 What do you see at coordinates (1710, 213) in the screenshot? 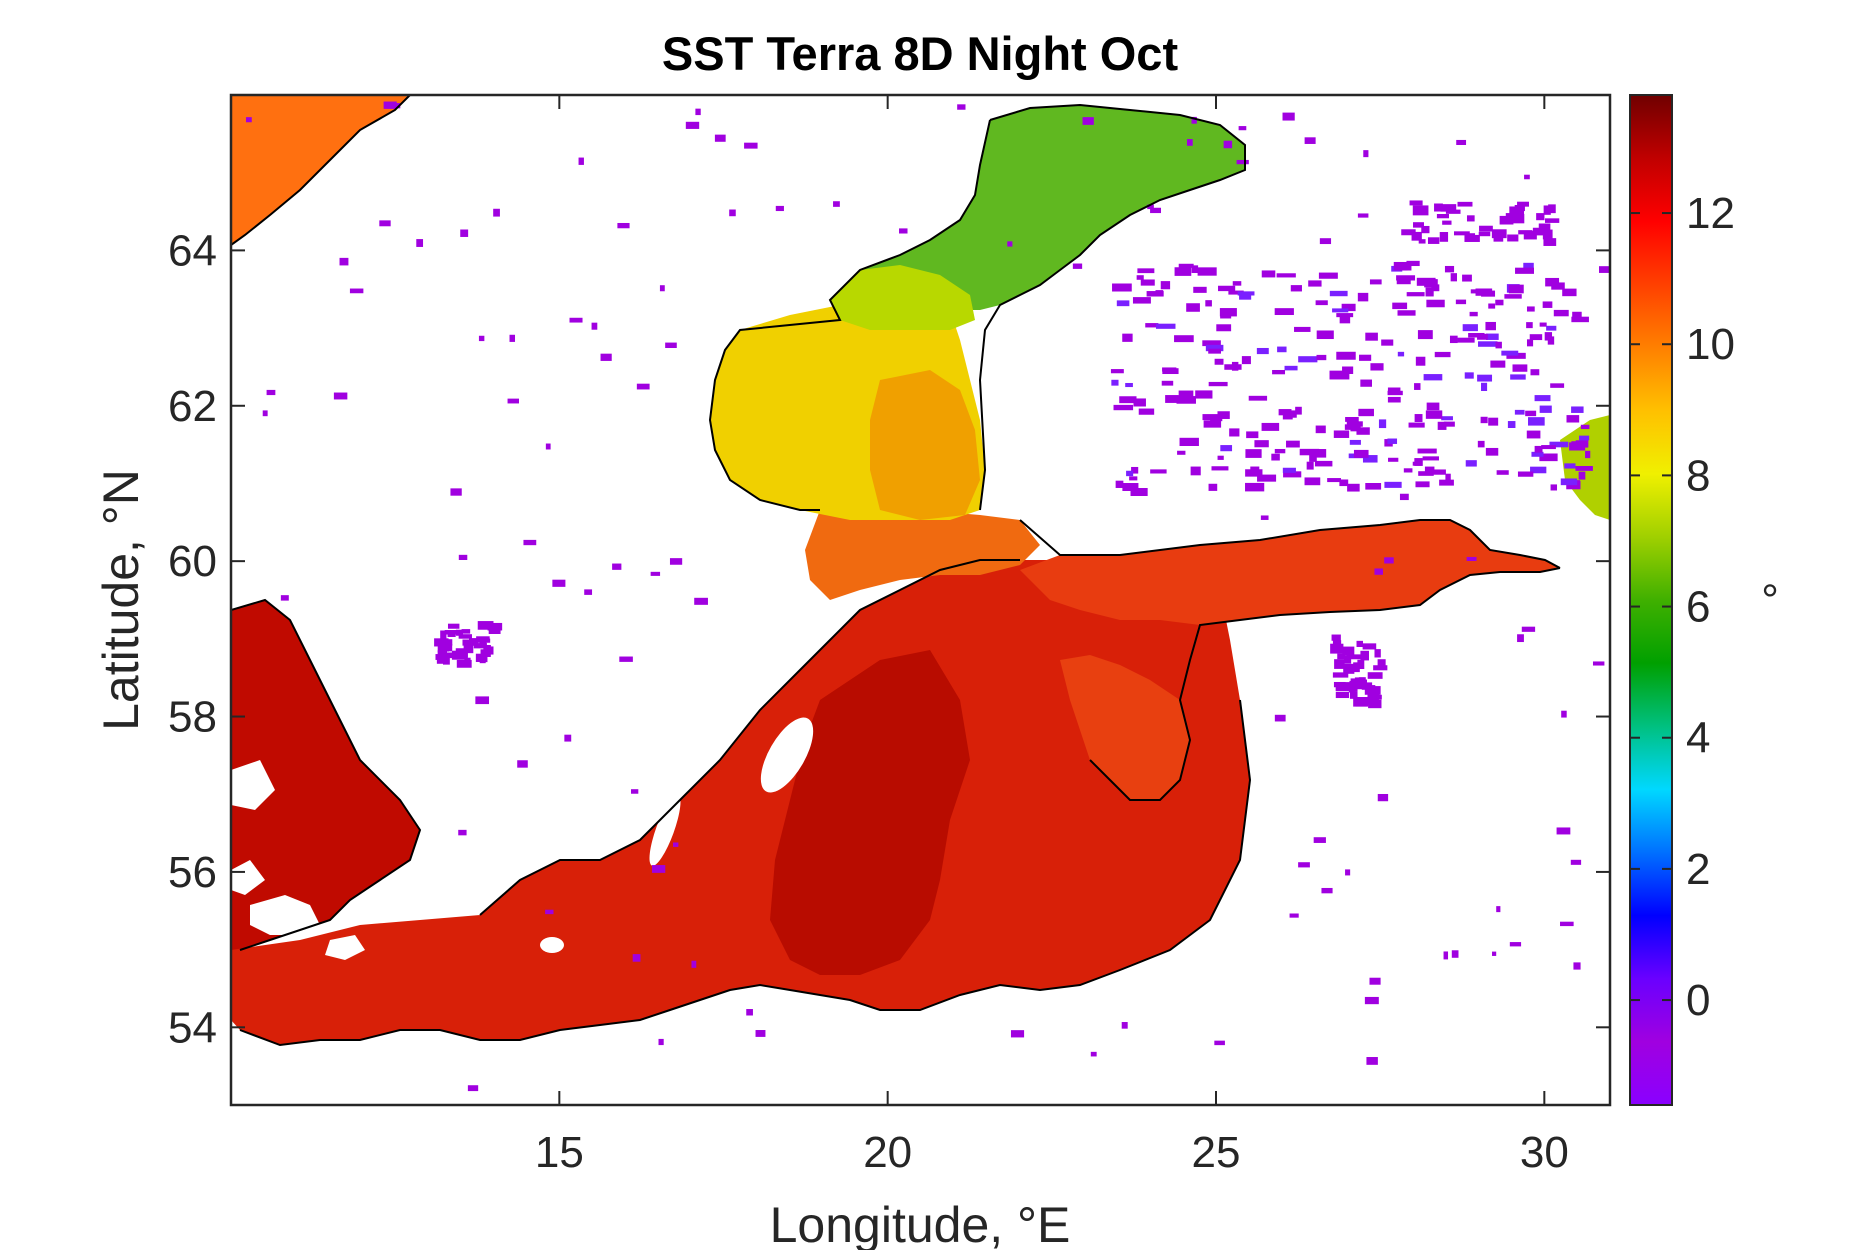
I see `colorbar-tick-label: 12` at bounding box center [1710, 213].